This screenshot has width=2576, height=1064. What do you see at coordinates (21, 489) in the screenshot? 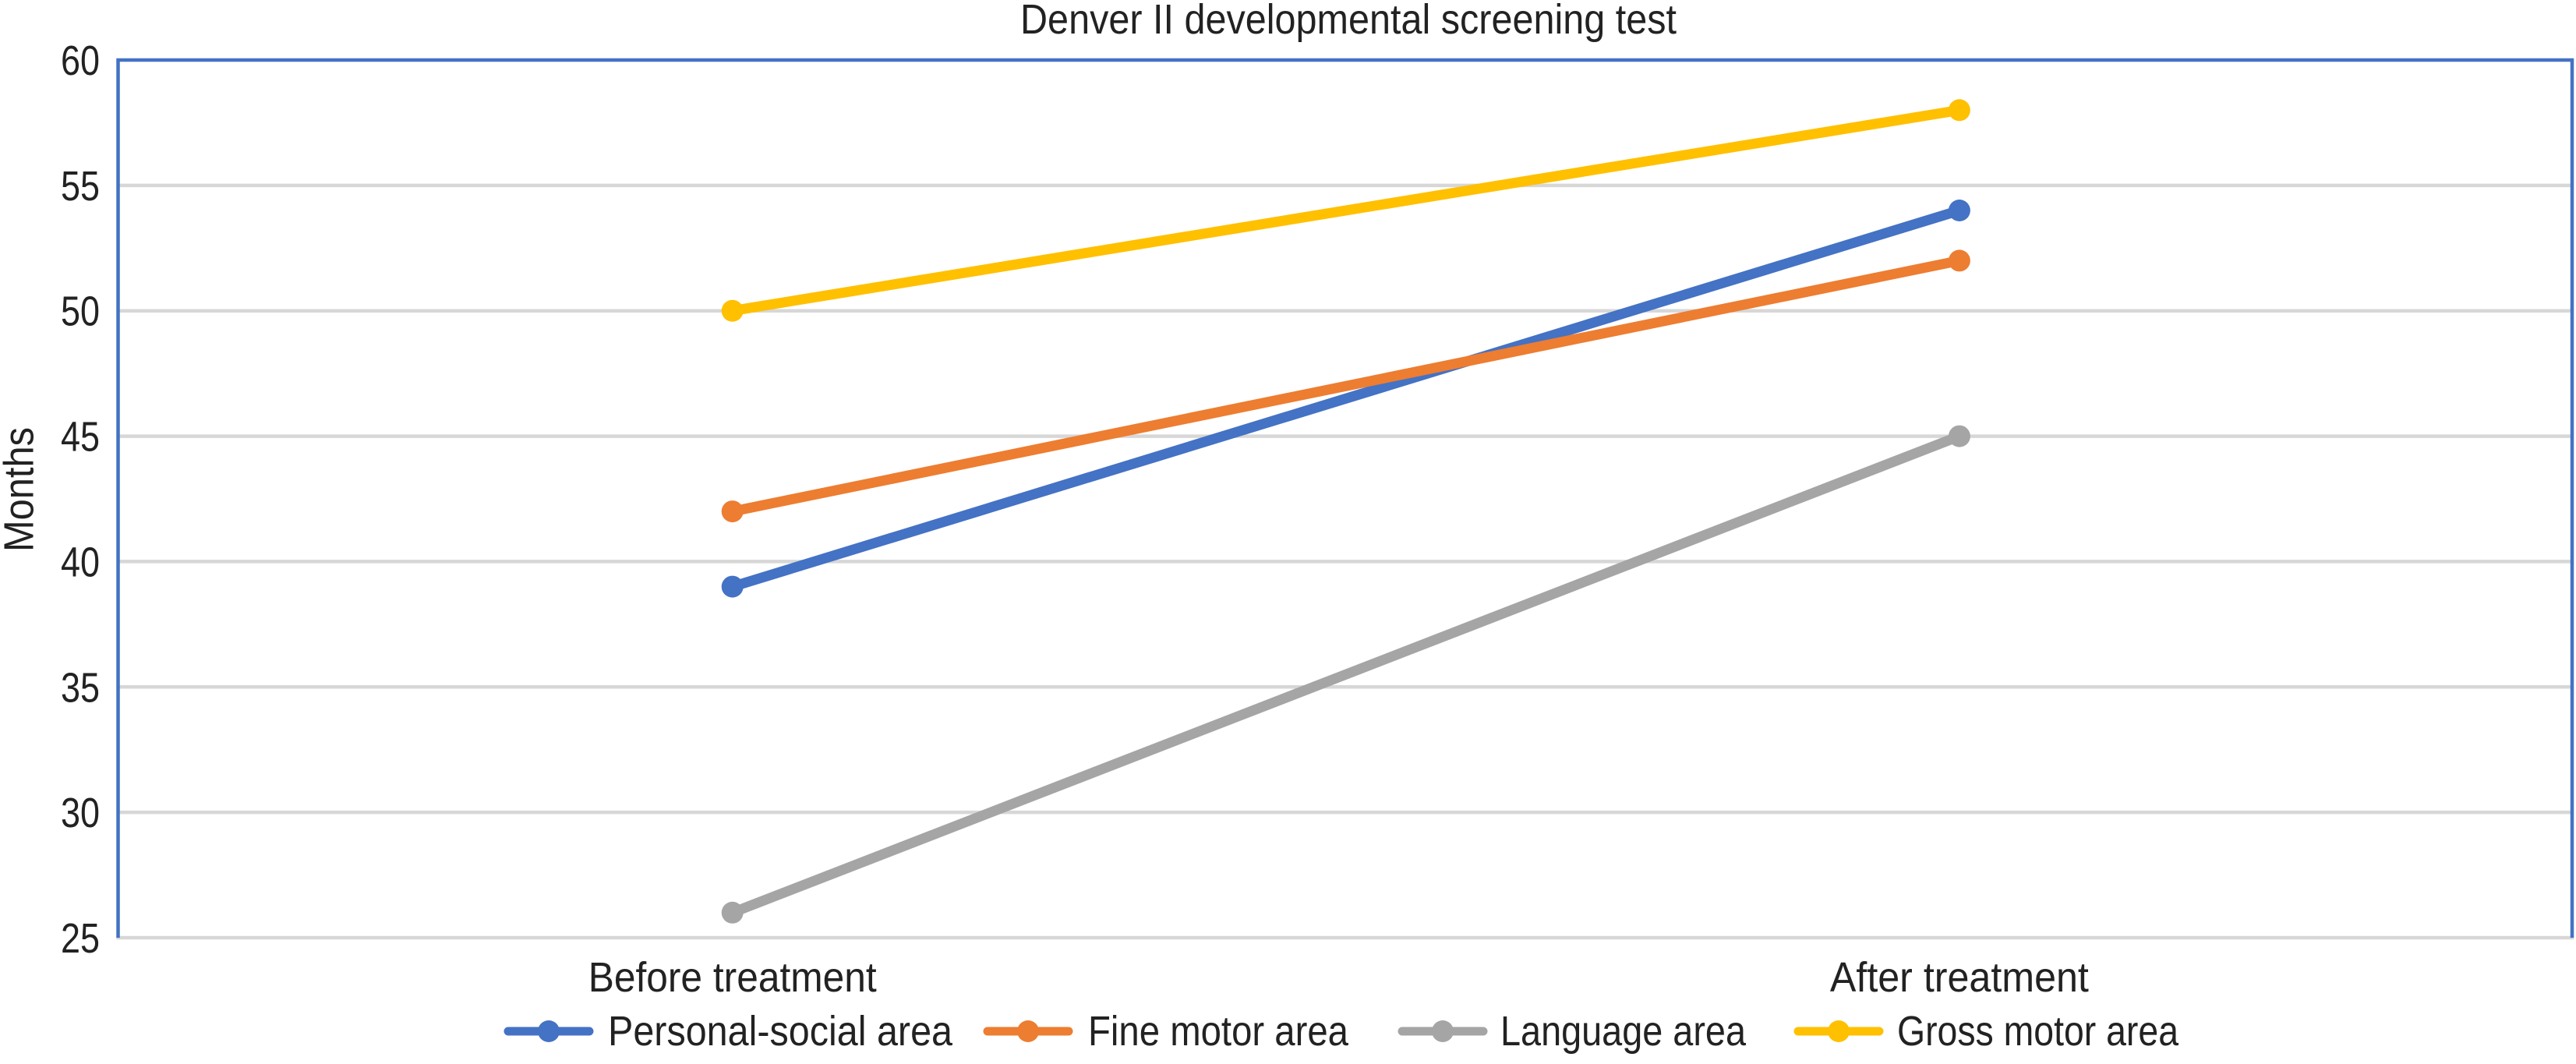
I see `svg-text: Months` at bounding box center [21, 489].